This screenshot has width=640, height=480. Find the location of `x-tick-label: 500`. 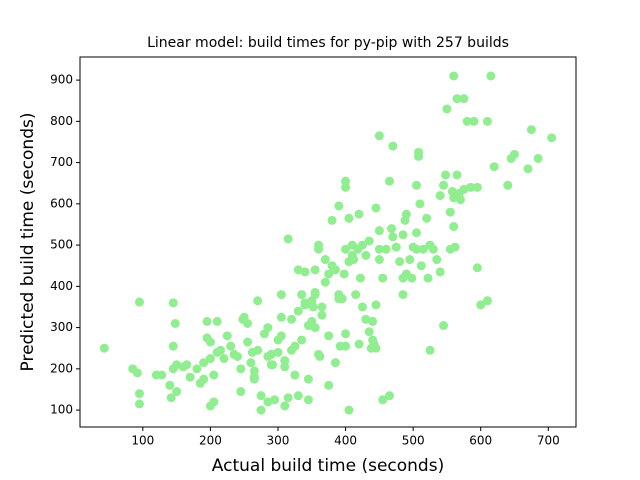

x-tick-label: 500 is located at coordinates (413, 441).